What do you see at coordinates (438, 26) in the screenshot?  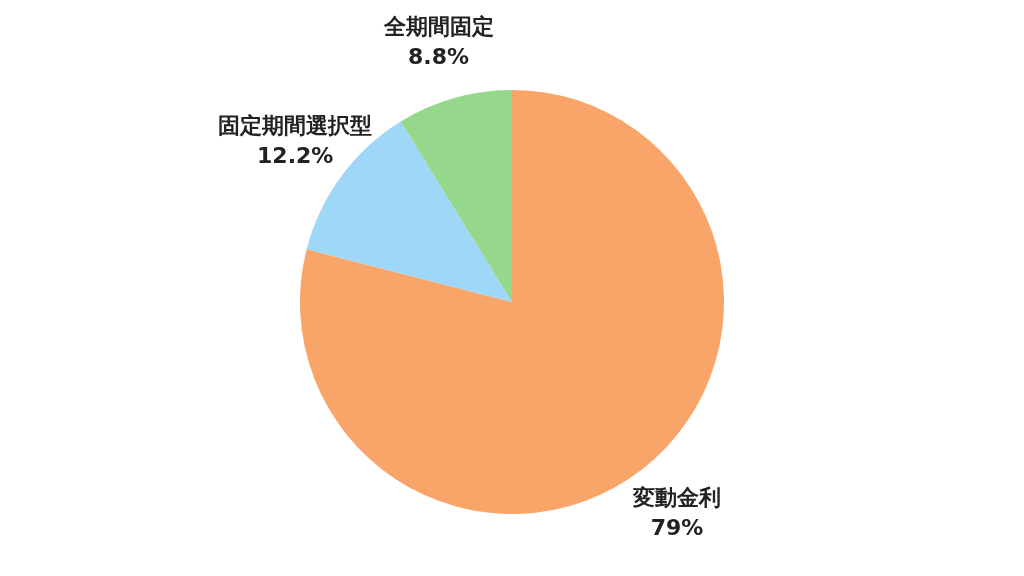 I see `slice-label: 全期間固定` at bounding box center [438, 26].